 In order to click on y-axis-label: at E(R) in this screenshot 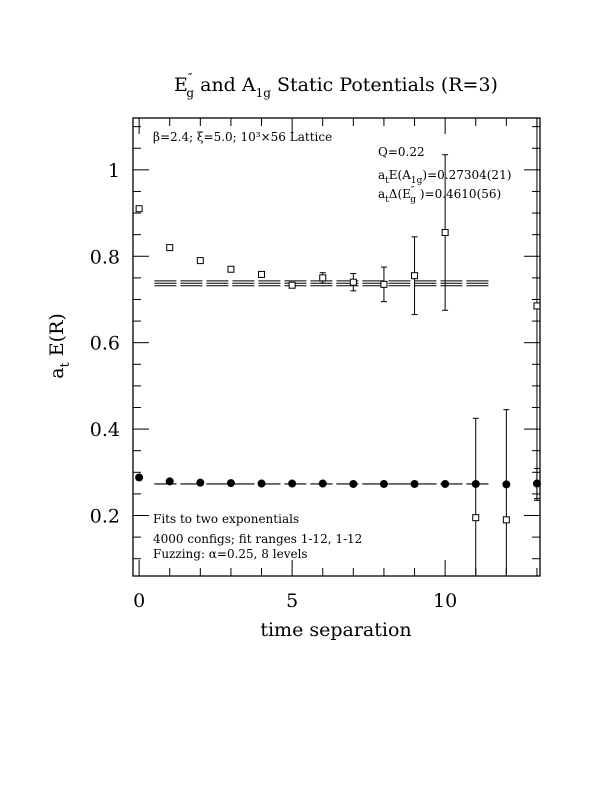, I will do `click(59, 346)`.